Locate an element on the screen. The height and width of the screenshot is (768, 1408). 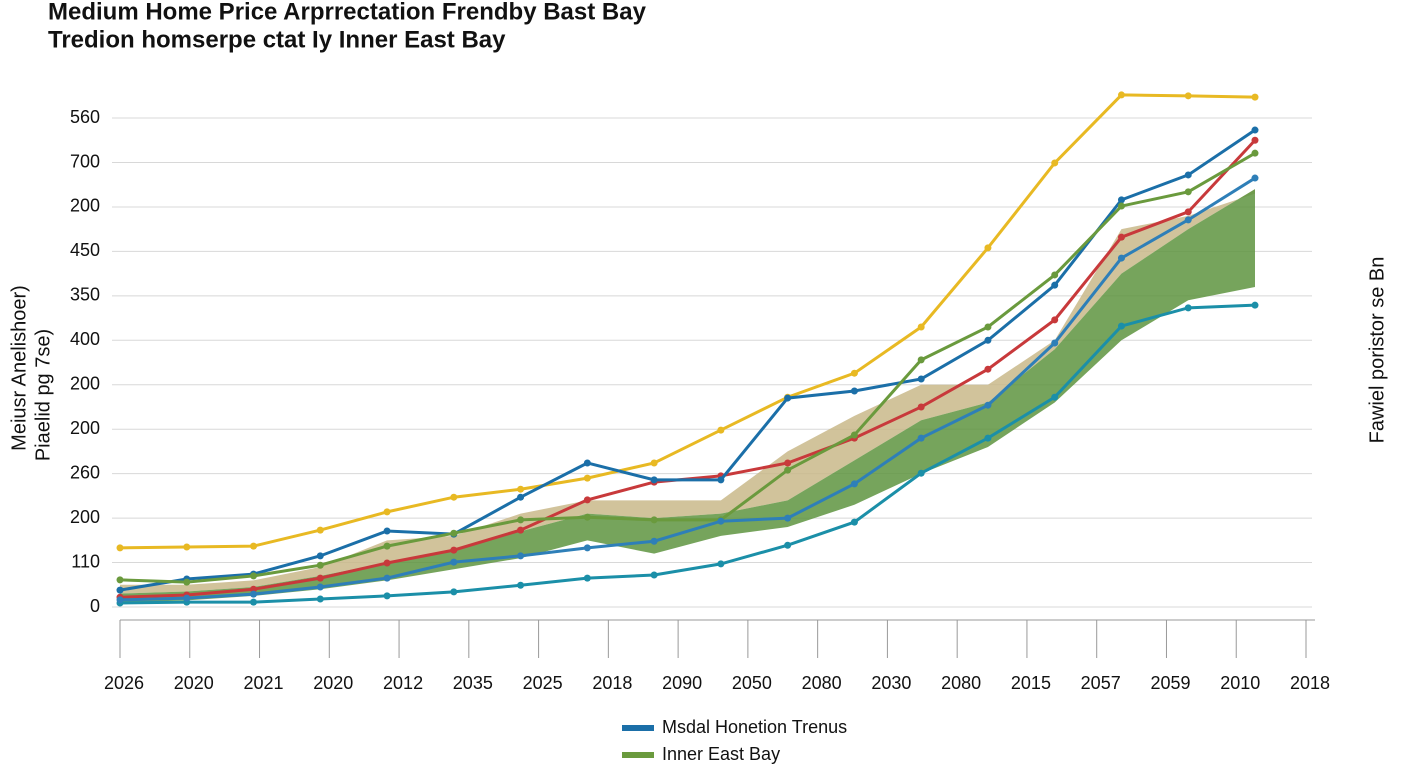
x-tick-label: 2025 is located at coordinates (543, 683).